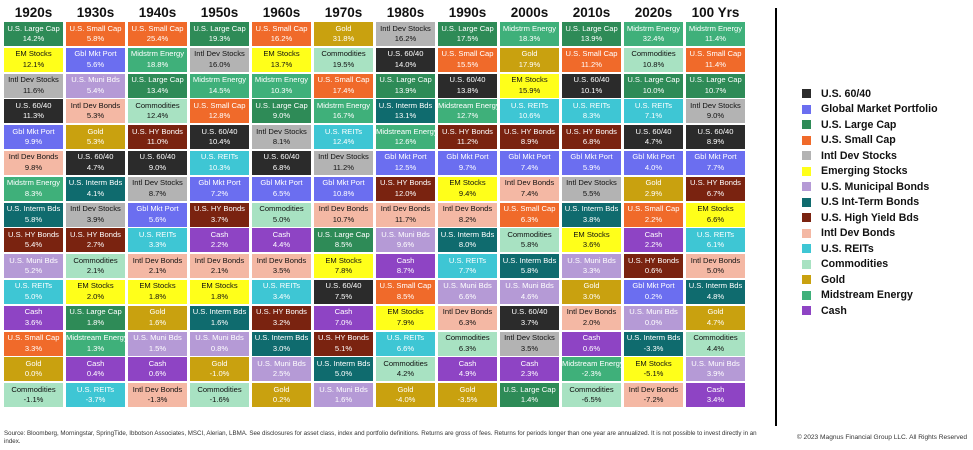  What do you see at coordinates (219, 137) in the screenshot?
I see `return-cell: U.S. 60/40 10.4%` at bounding box center [219, 137].